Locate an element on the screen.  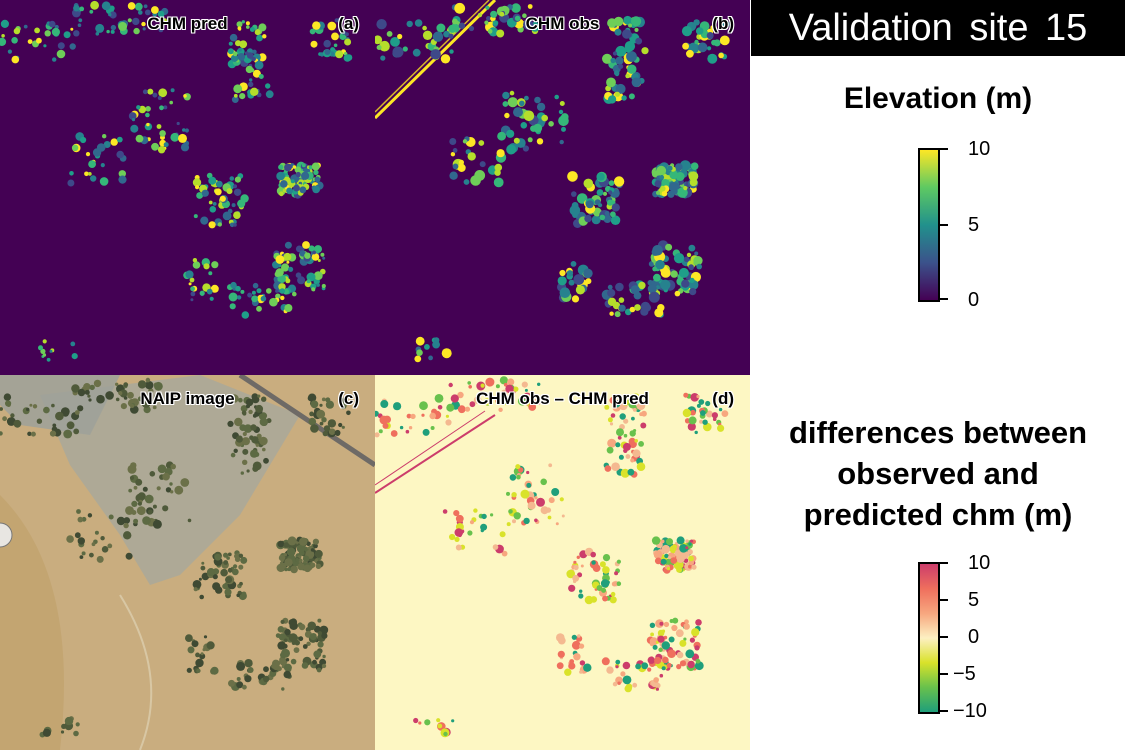
difference-tick-label-neg10: −10 is located at coordinates (970, 711).